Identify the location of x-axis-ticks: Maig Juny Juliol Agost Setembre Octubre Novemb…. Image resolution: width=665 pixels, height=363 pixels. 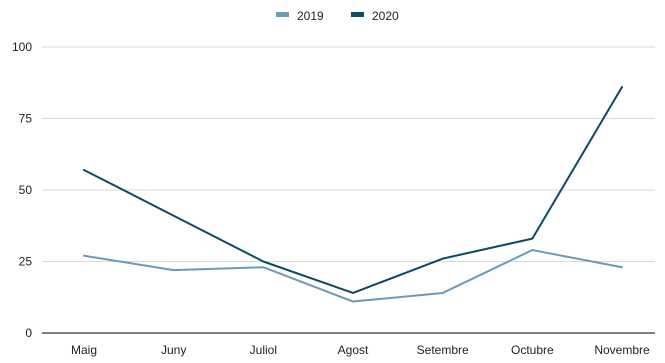
(360, 350).